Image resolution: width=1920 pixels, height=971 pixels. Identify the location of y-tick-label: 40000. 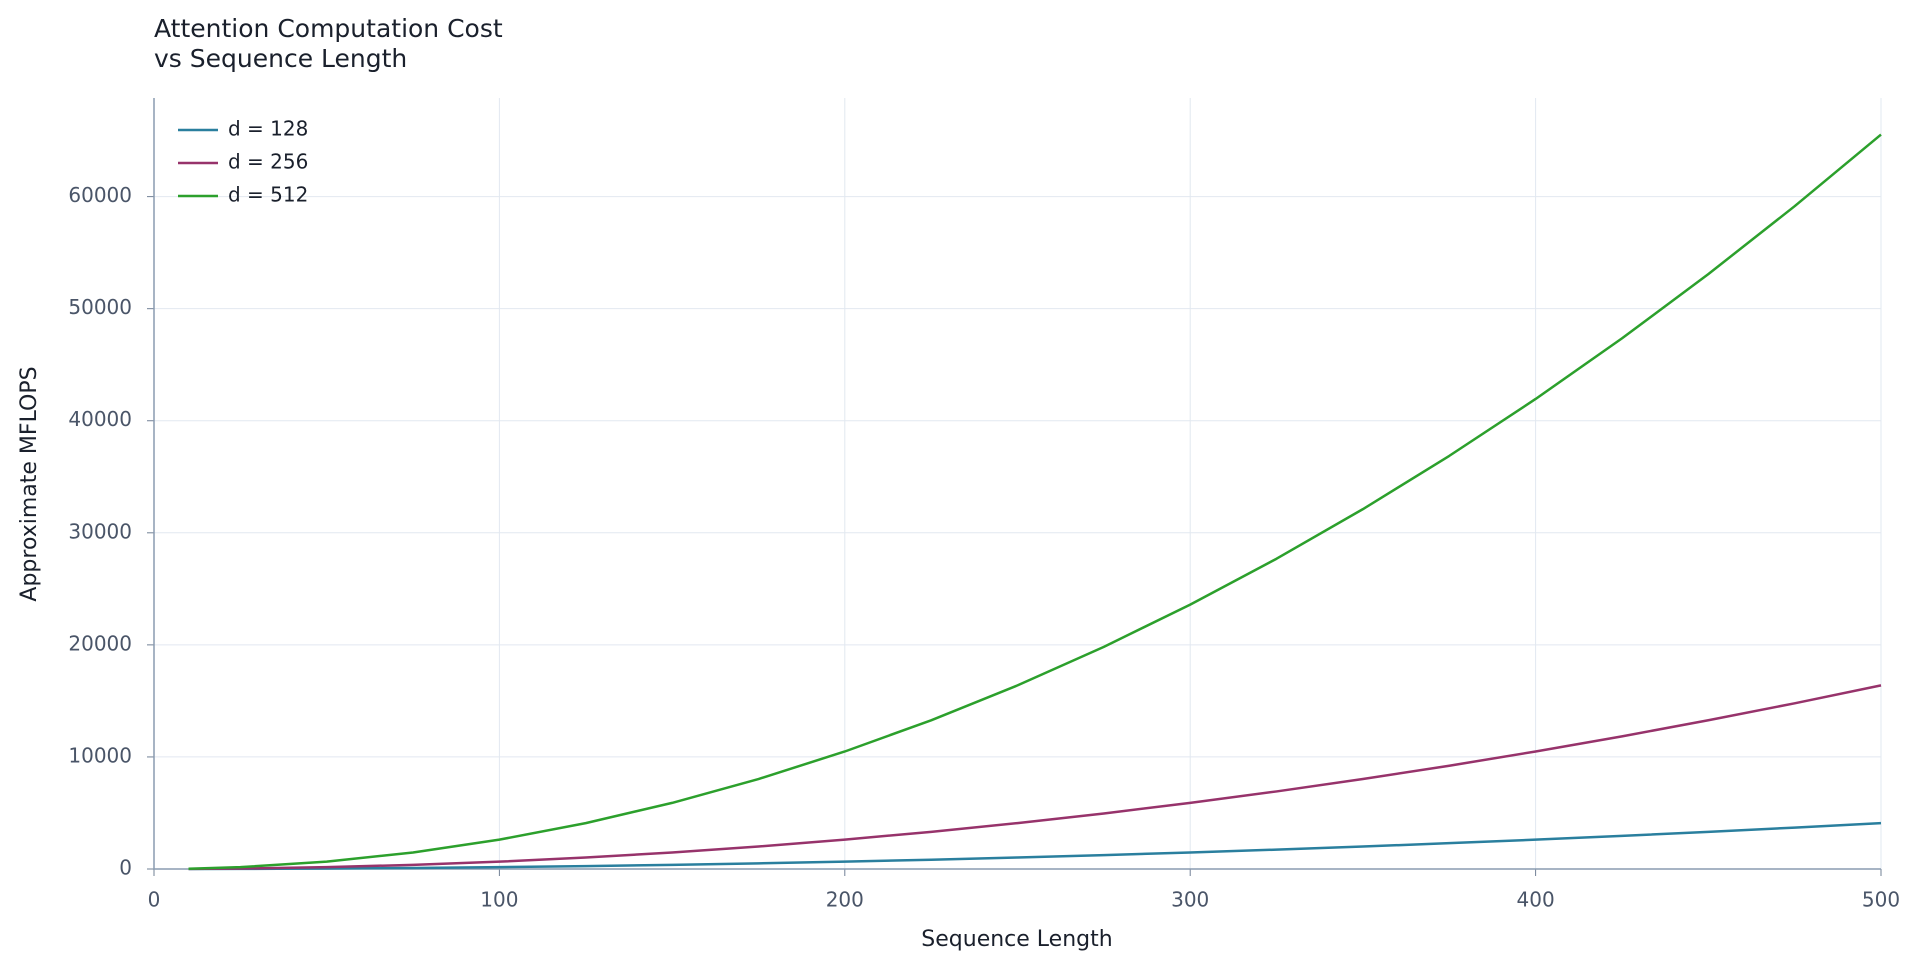
(100, 419).